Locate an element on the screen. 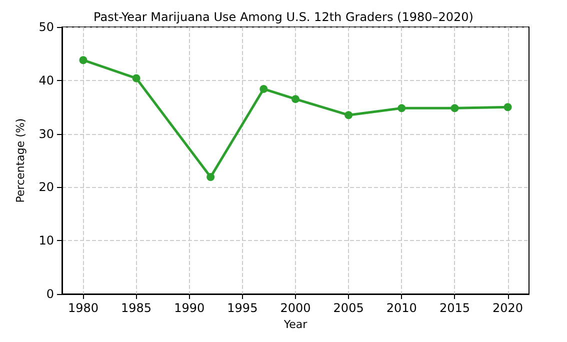 The width and height of the screenshot is (567, 342). x-tick-label: 2020 is located at coordinates (508, 308).